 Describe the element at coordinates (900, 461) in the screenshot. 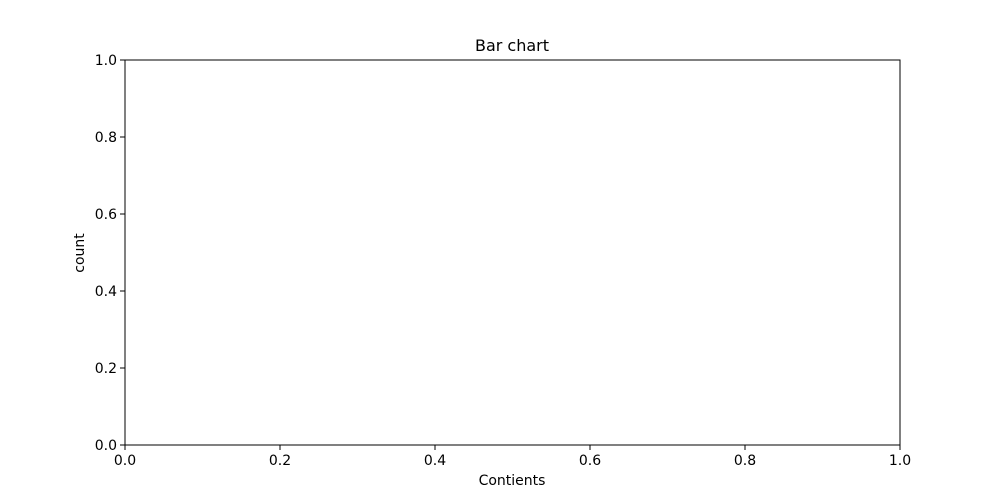

I see `x-tick-label: 1.0` at that location.